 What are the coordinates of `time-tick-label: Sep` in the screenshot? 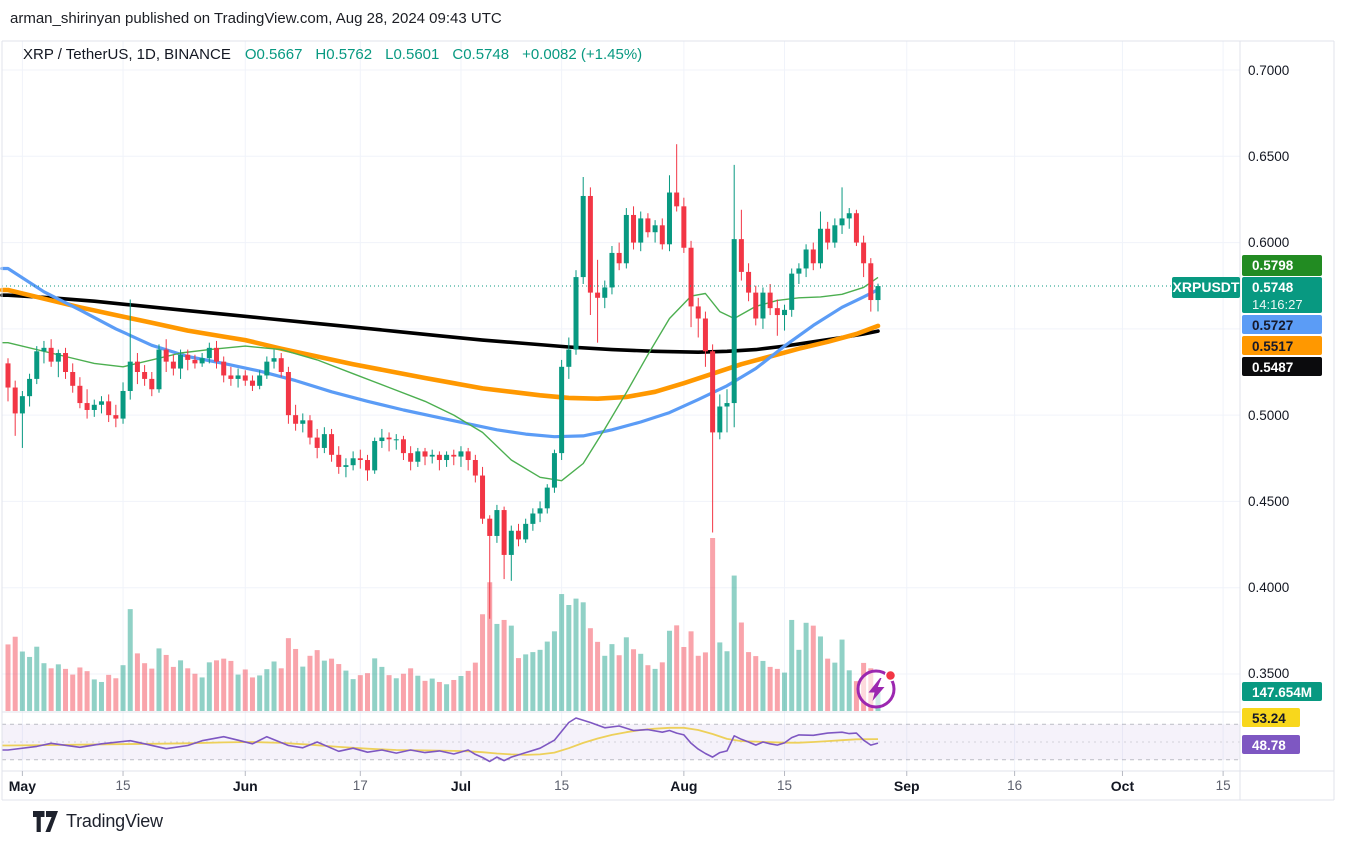 It's located at (906, 786).